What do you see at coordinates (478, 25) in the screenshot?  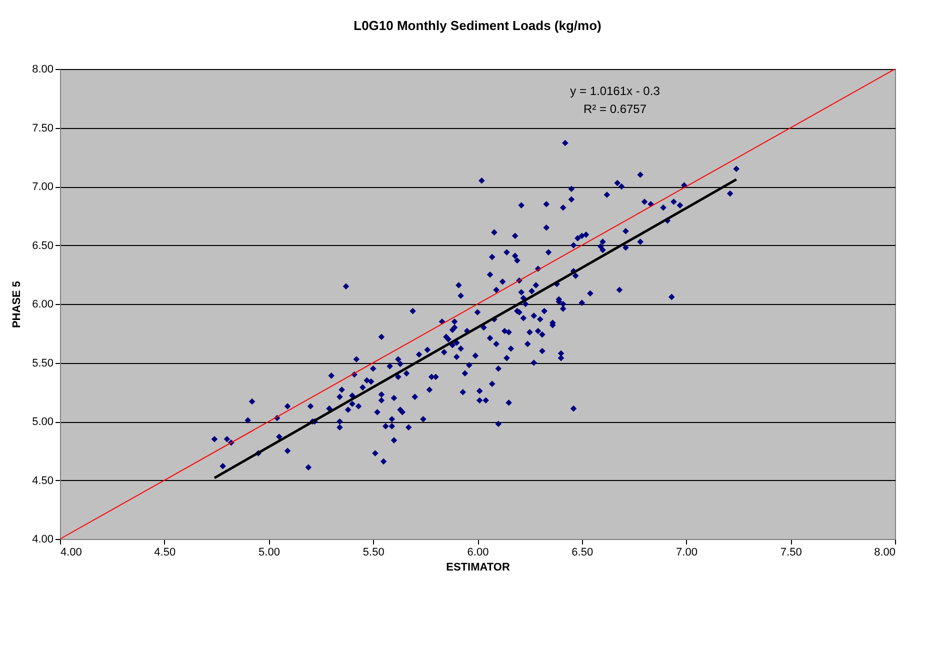 I see `chart-title: L0G10 Monthly Sediment Loads (kg/mo)` at bounding box center [478, 25].